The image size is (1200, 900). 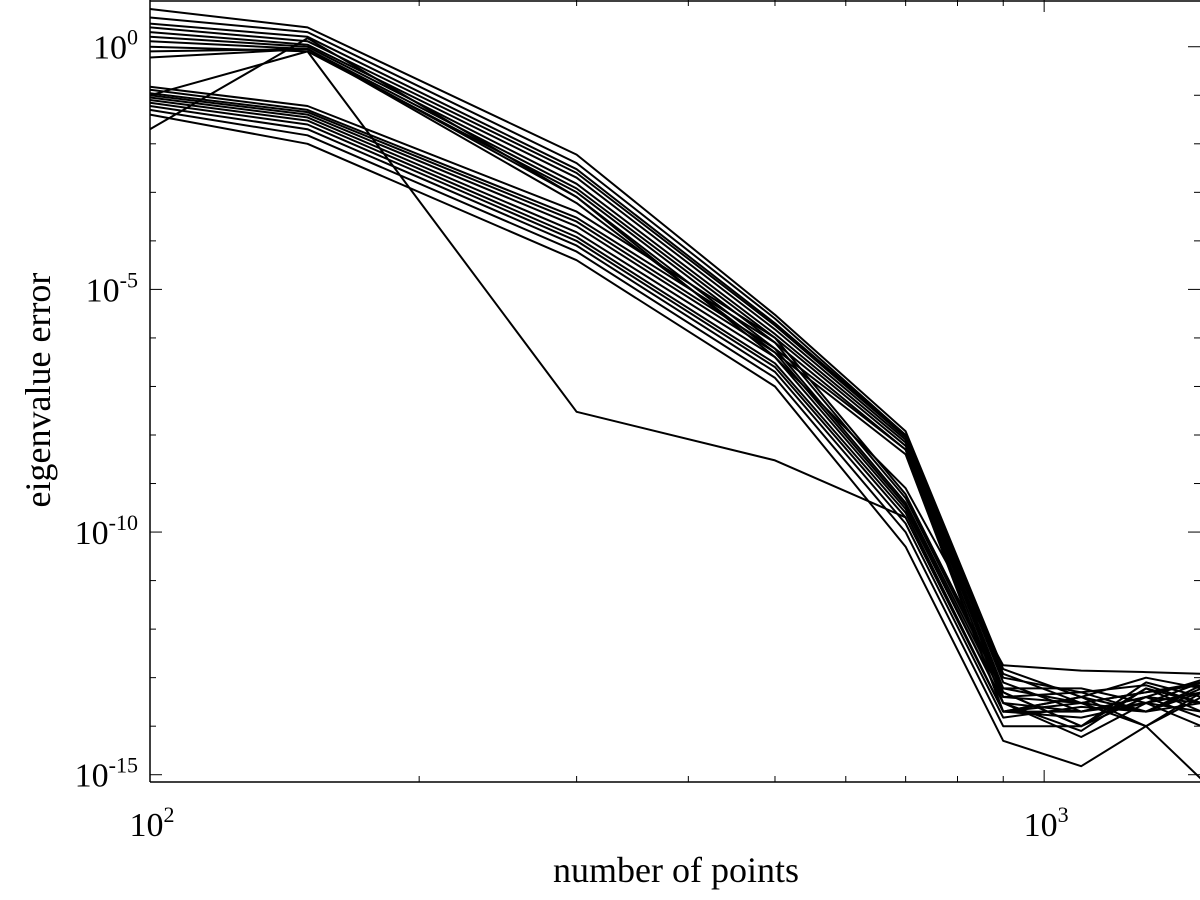 I want to click on y-tick-label: 10⁻⁵, so click(x=112, y=288).